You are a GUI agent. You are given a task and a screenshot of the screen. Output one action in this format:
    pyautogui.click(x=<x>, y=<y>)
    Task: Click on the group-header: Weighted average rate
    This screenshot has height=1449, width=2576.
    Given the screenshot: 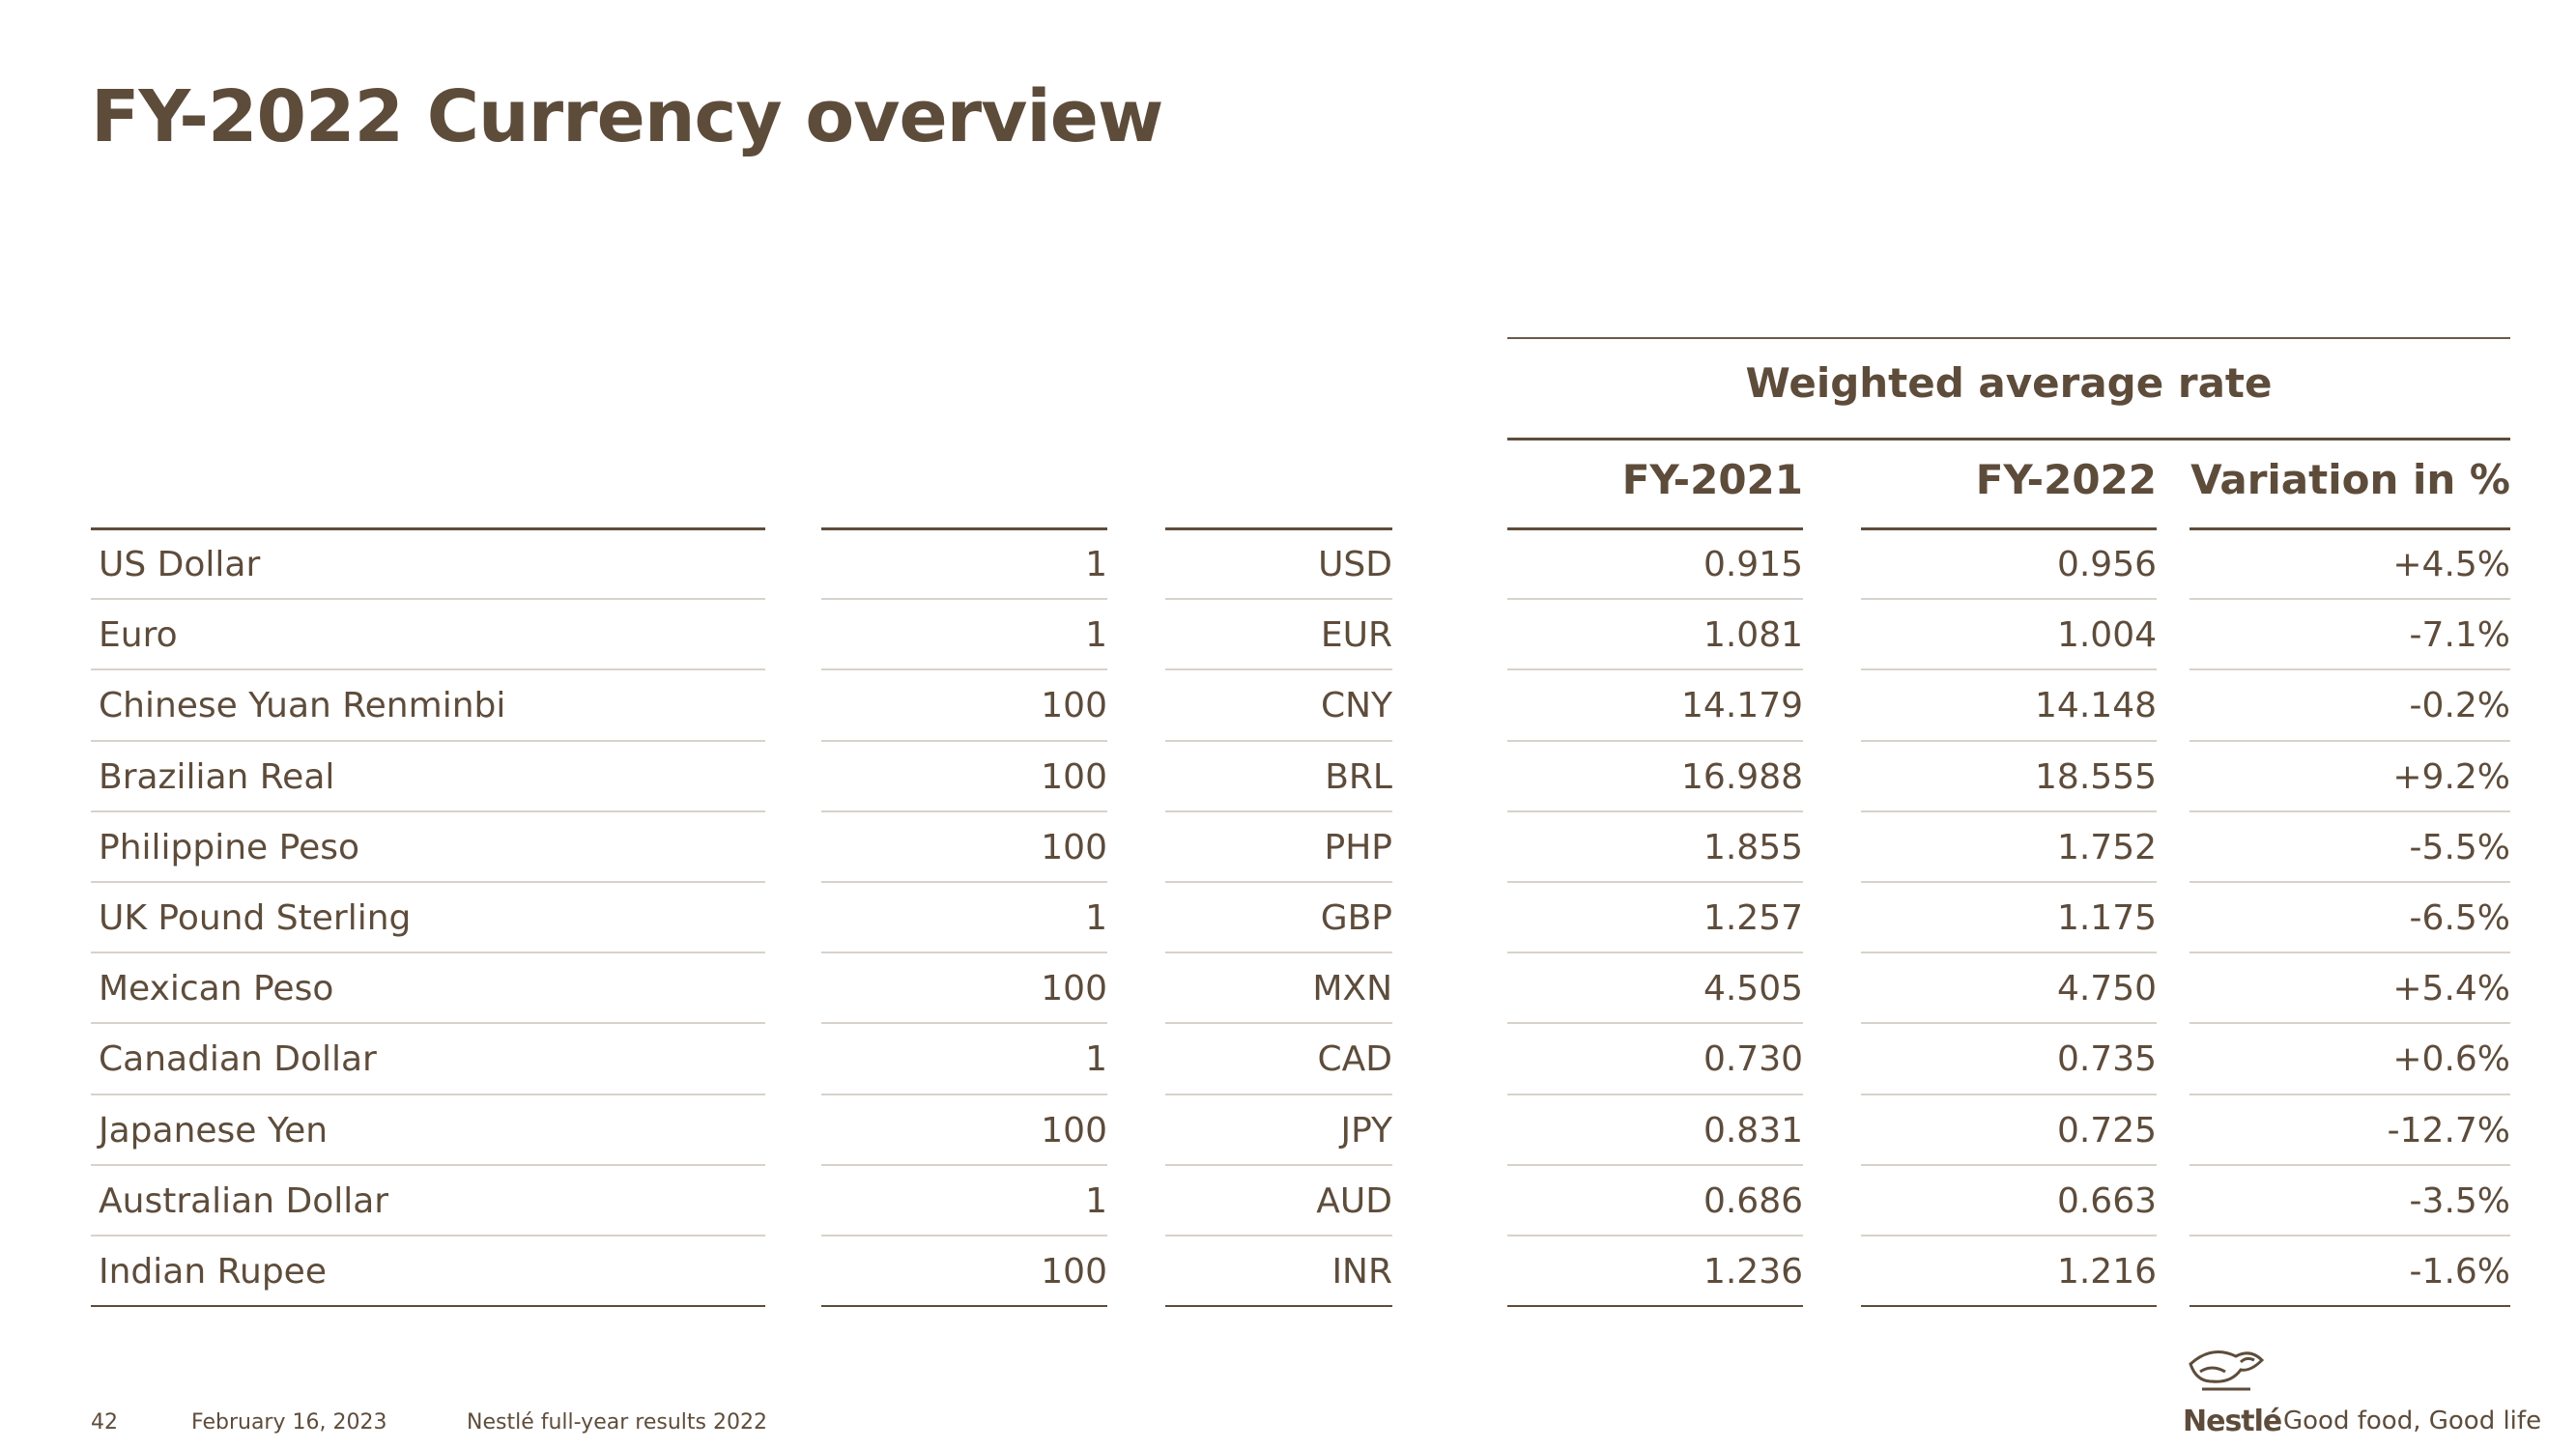 What is the action you would take?
    pyautogui.click(x=2009, y=383)
    